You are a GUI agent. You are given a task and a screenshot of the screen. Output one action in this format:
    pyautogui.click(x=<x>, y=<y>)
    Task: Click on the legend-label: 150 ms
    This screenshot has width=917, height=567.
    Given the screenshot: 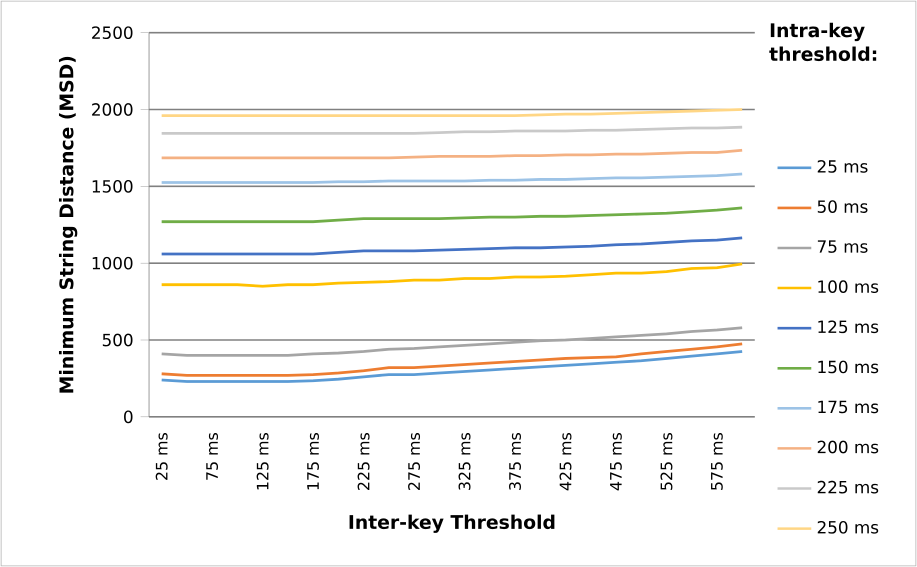 What is the action you would take?
    pyautogui.click(x=848, y=367)
    